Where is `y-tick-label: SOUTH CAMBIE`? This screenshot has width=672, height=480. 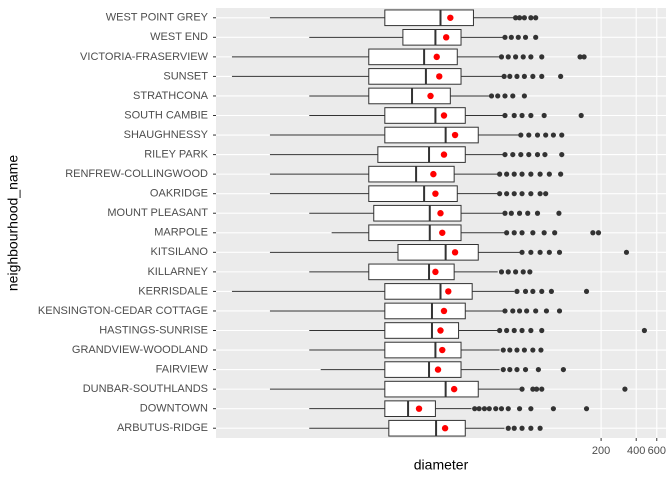
y-tick-label: SOUTH CAMBIE is located at coordinates (166, 115).